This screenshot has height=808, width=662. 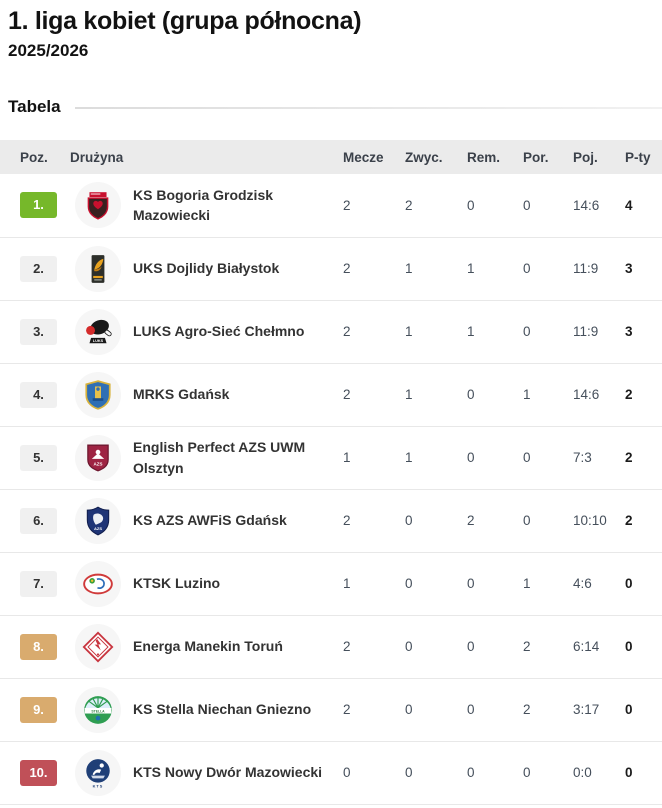 What do you see at coordinates (599, 457) in the screenshot?
I see `games-ratio-cell: 7:3` at bounding box center [599, 457].